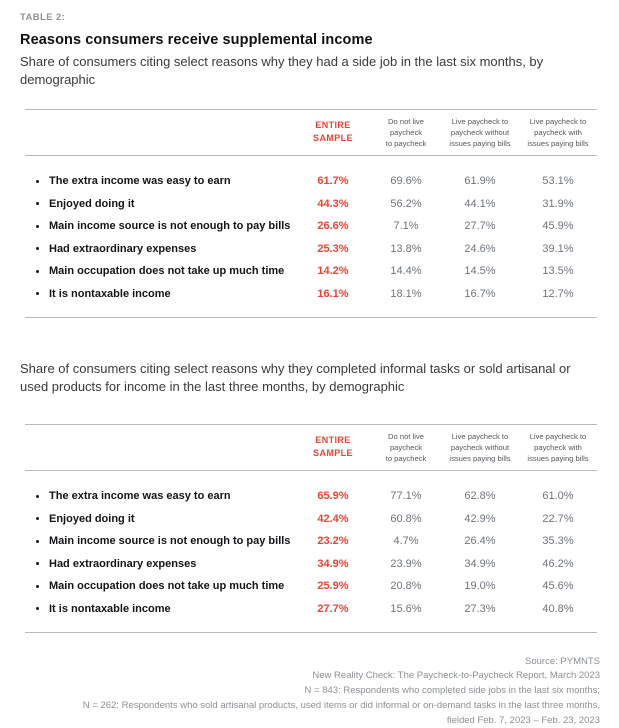  Describe the element at coordinates (333, 248) in the screenshot. I see `value-entire-sample: 25.3%` at that location.